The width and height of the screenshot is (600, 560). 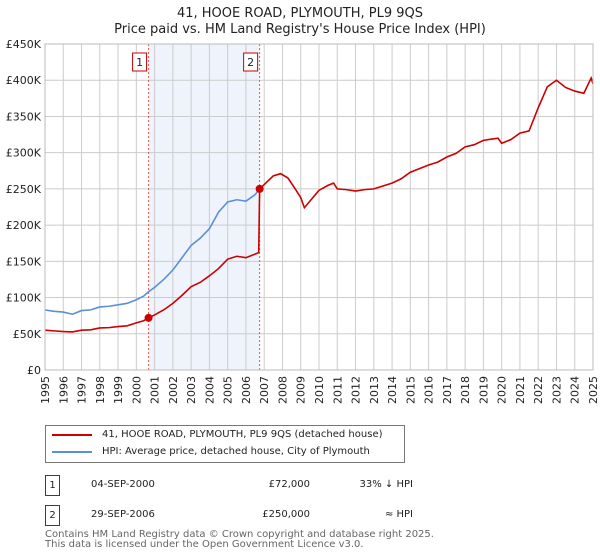 I want to click on x-tick-label: 2007, so click(x=264, y=390).